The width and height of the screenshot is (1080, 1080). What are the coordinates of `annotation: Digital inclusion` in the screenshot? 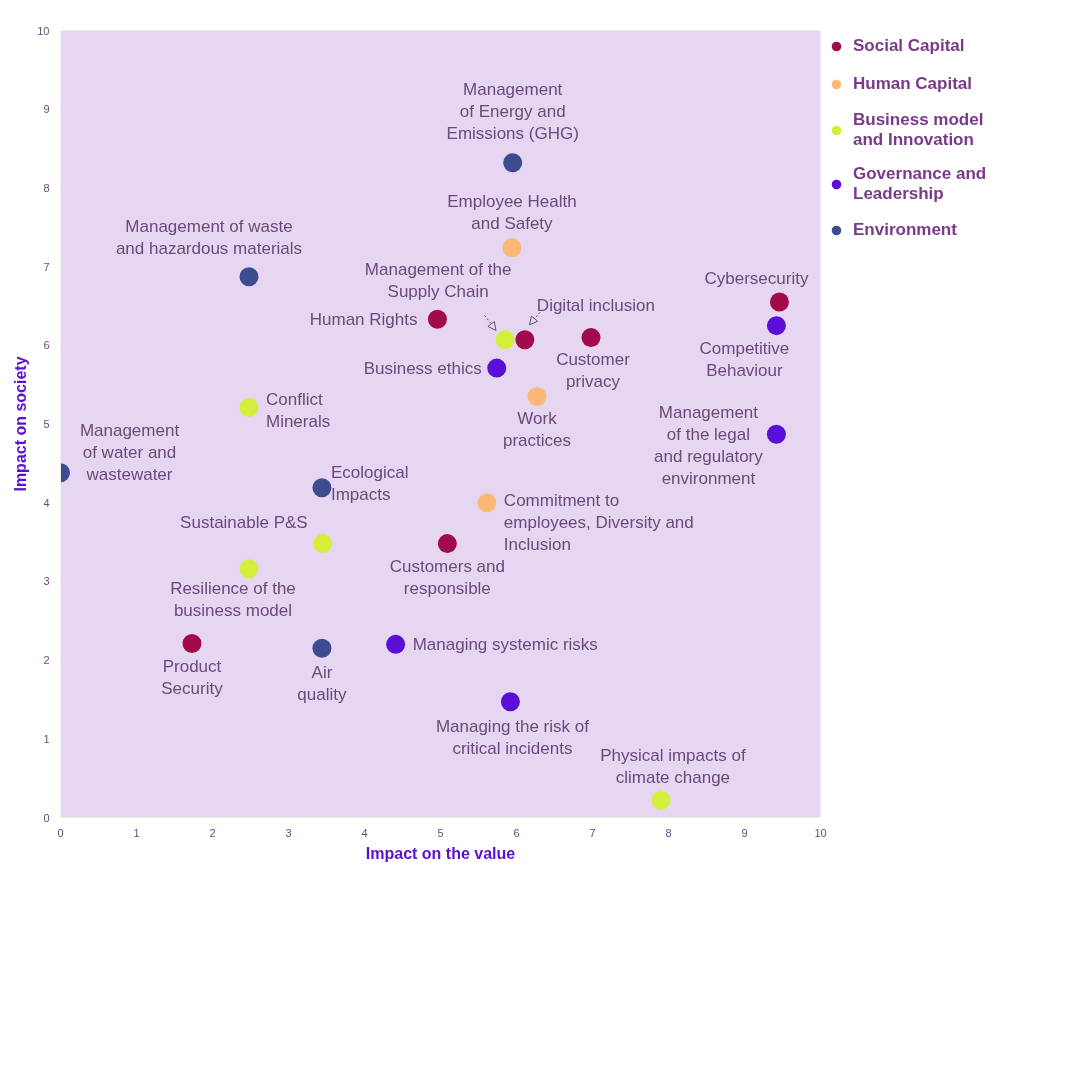 It's located at (595, 306).